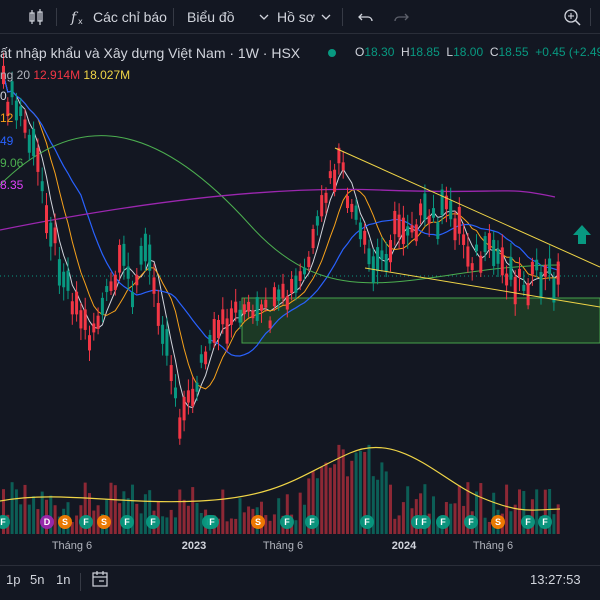 This screenshot has height=600, width=600. I want to click on chart-type-button: Biểu đồ, so click(211, 17).